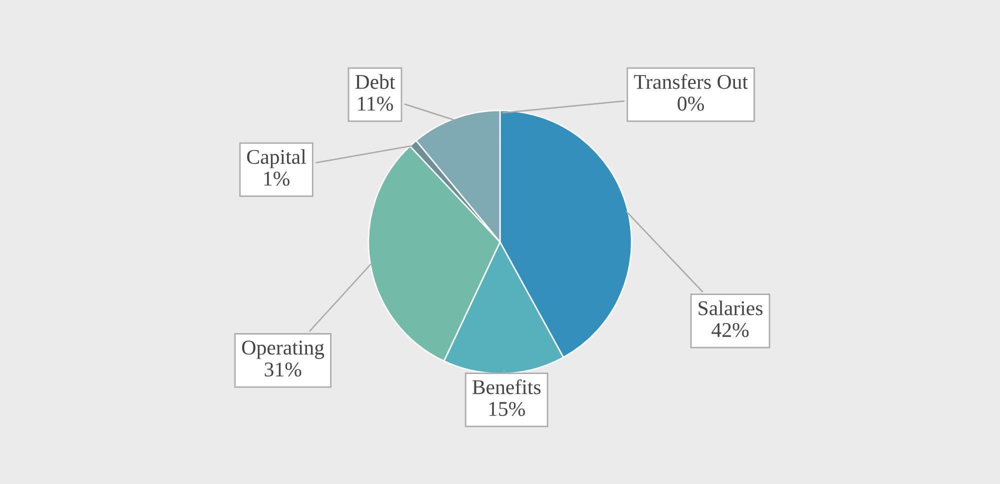  I want to click on slice-label: Operating, so click(283, 349).